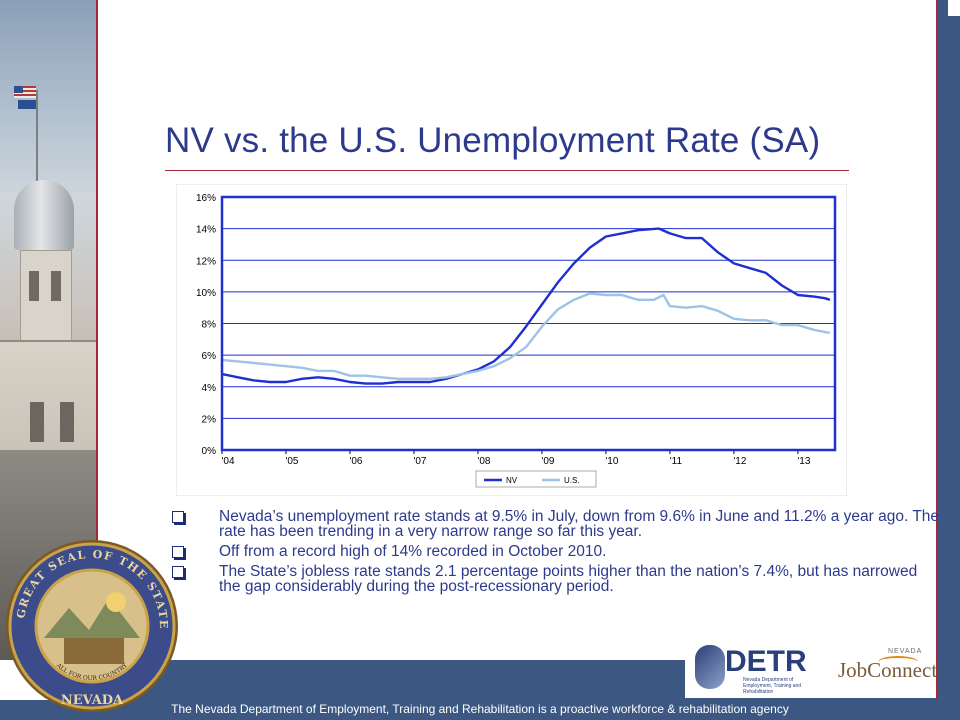  Describe the element at coordinates (209, 388) in the screenshot. I see `y-tick-label: 4%` at that location.